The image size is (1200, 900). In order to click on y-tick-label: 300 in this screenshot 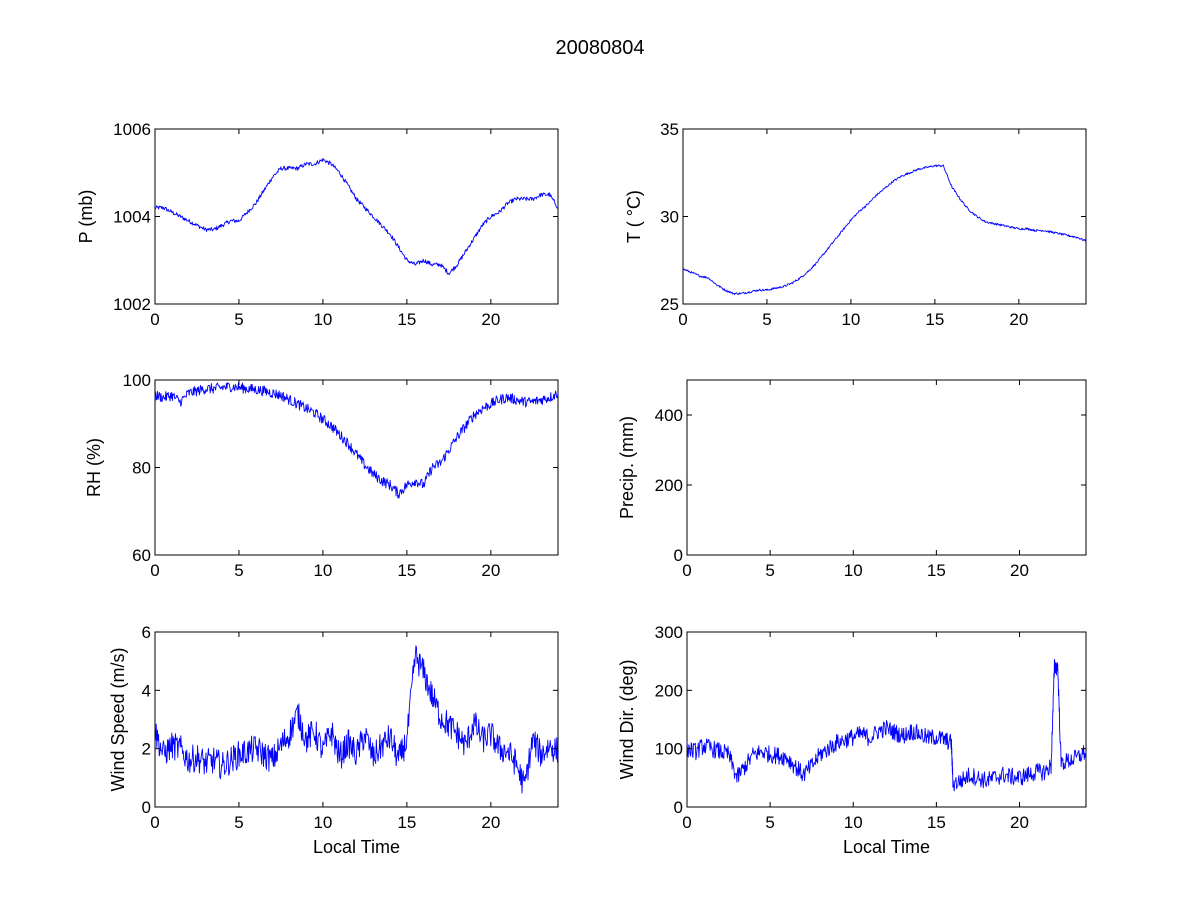, I will do `click(669, 632)`.